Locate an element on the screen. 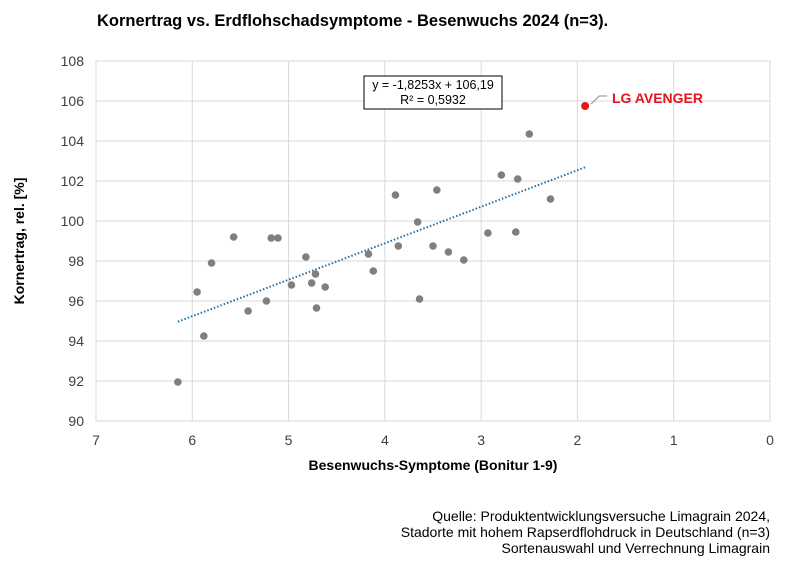 The width and height of the screenshot is (800, 572). source-line-3: Sortenauswahl und Verrechnung Limagrain is located at coordinates (635, 548).